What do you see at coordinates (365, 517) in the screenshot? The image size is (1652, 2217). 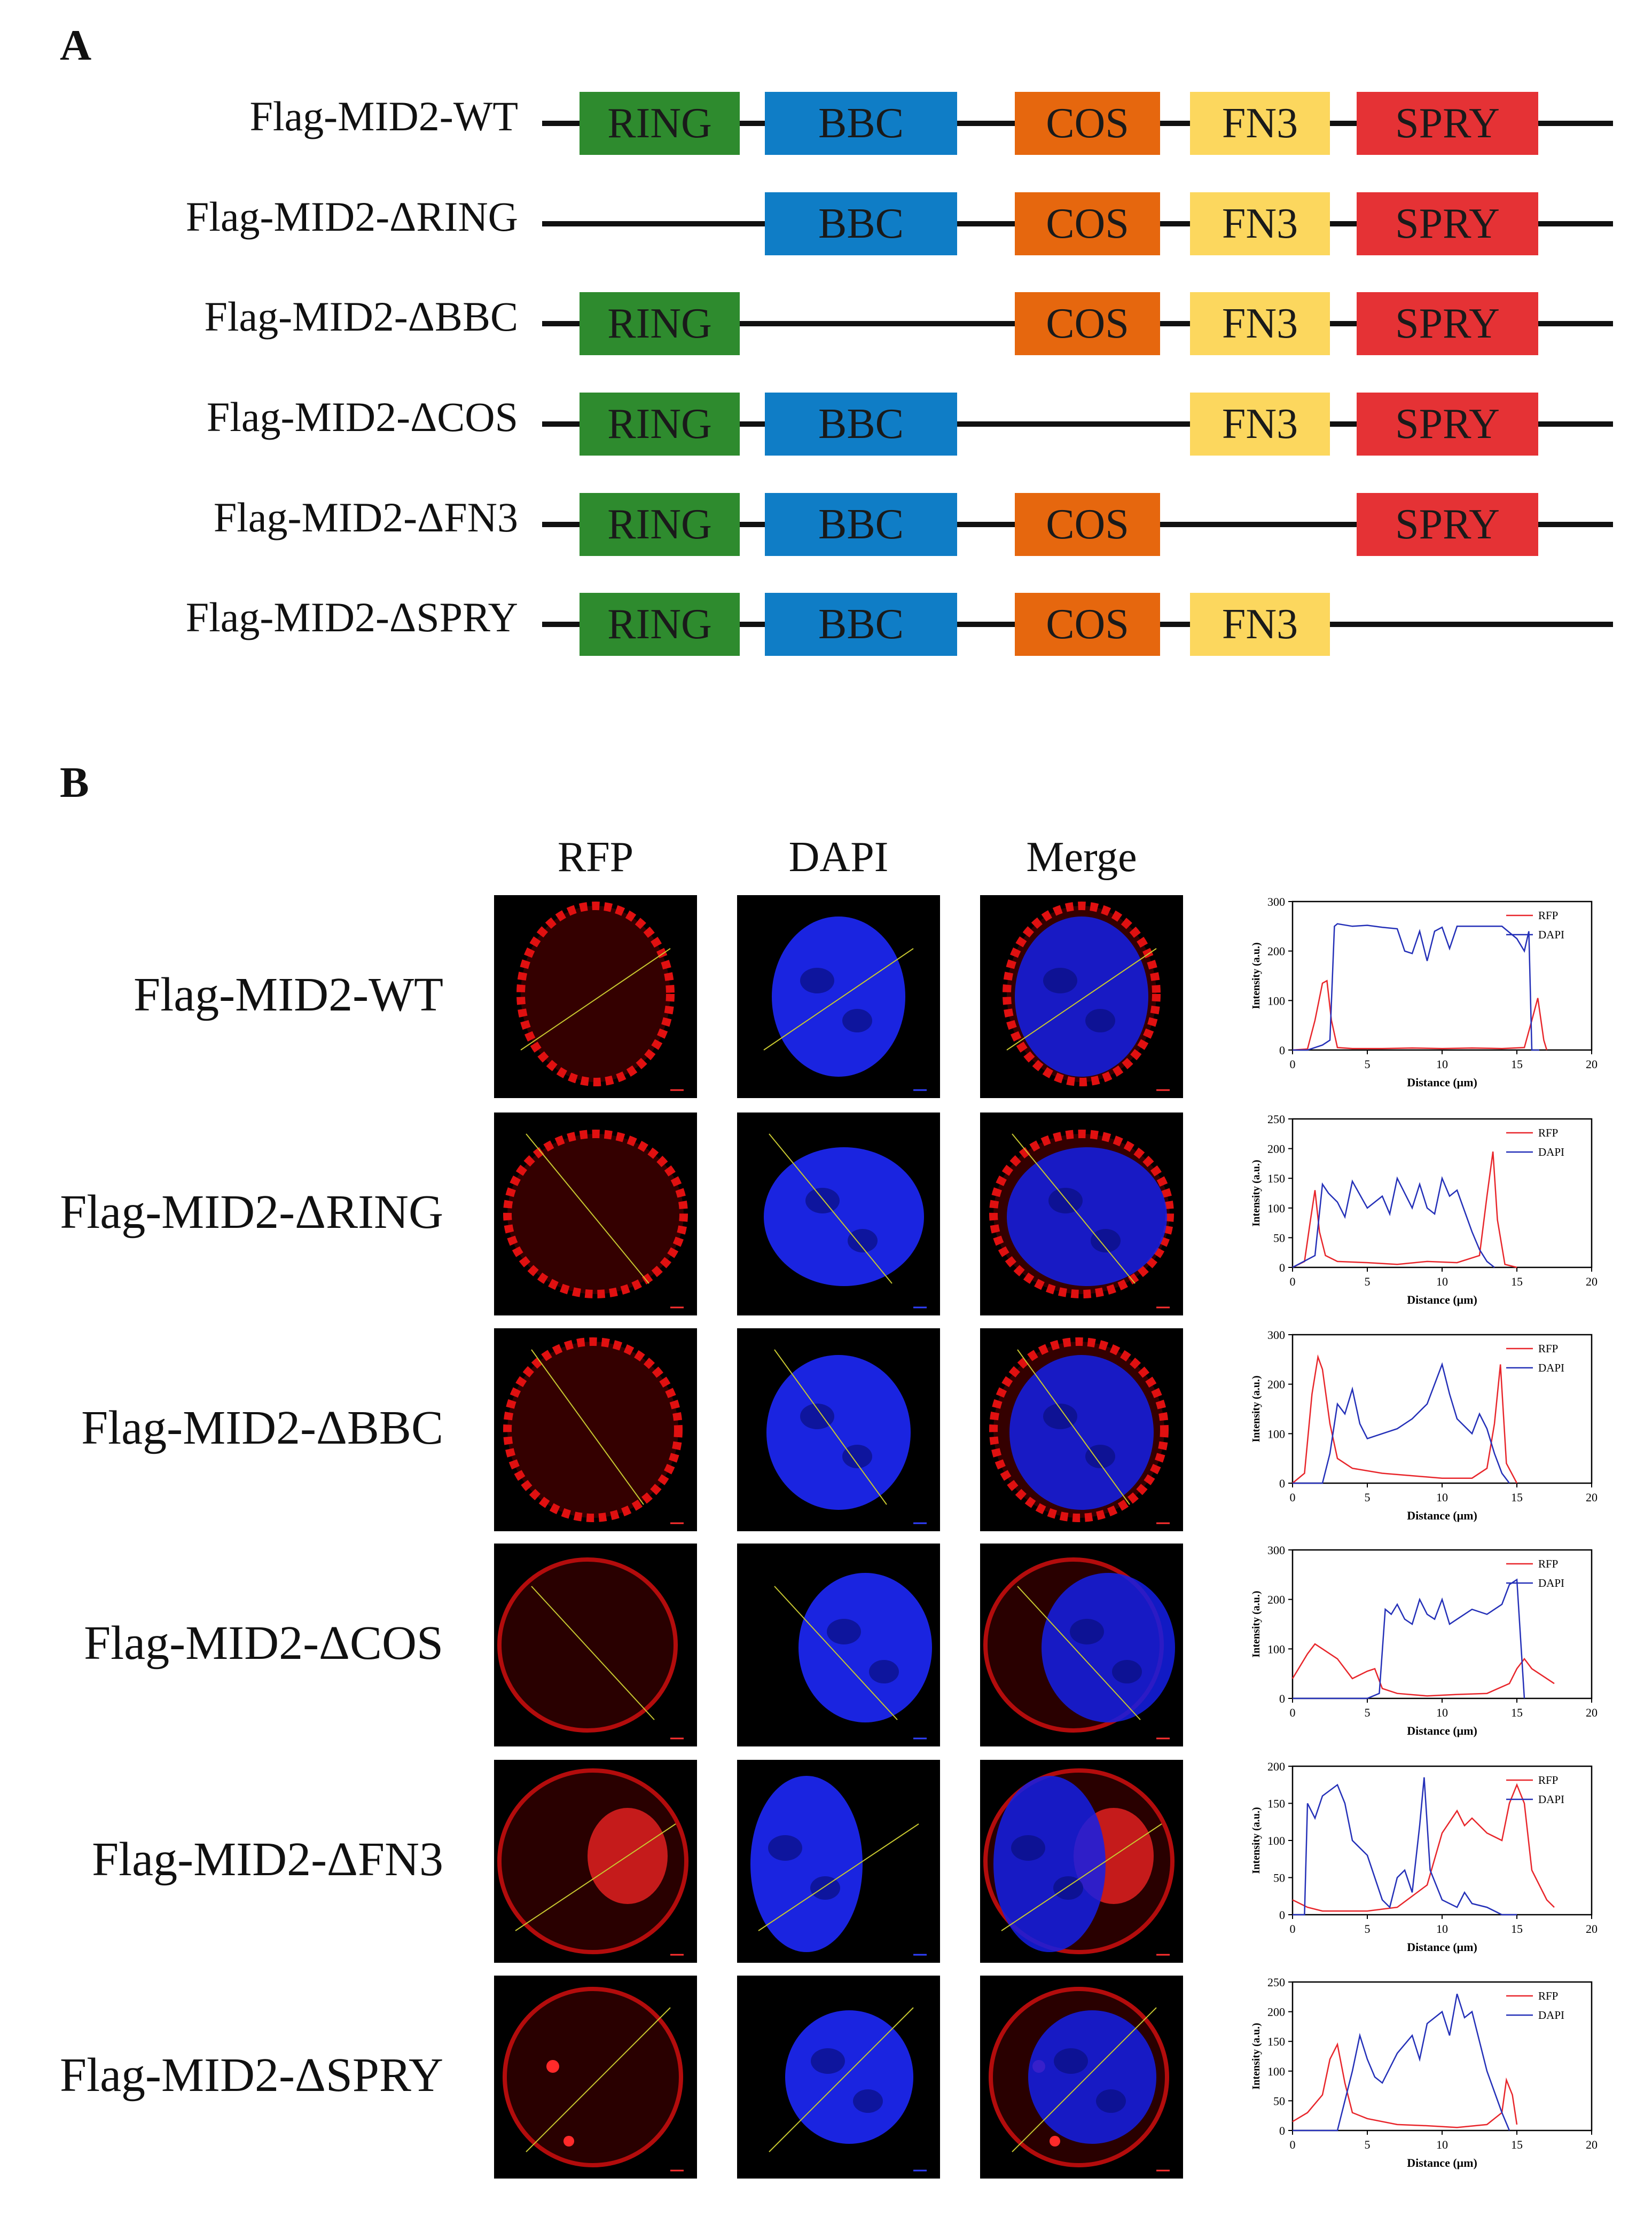 I see `construct-label: Flag-MID2-ΔFN3` at bounding box center [365, 517].